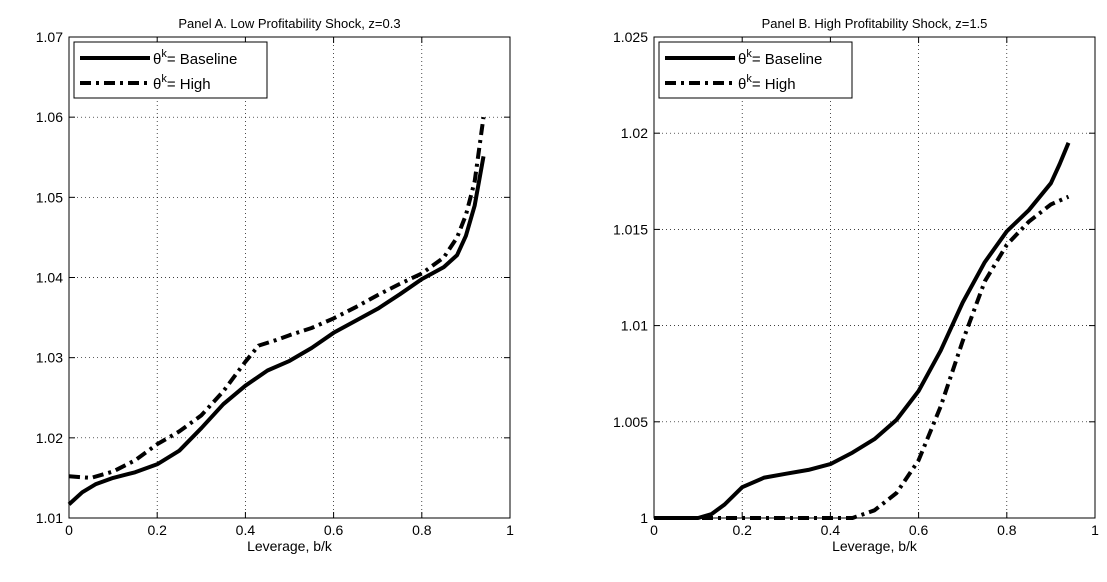 This screenshot has height=582, width=1107. Describe the element at coordinates (49, 197) in the screenshot. I see `y-tick-label: 1.05` at that location.